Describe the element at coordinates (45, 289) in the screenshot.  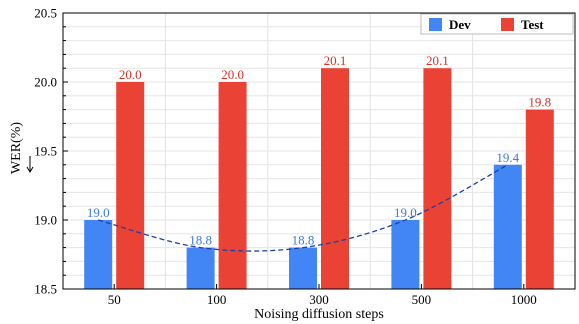
I see `y-tick-label: 18.5` at that location.